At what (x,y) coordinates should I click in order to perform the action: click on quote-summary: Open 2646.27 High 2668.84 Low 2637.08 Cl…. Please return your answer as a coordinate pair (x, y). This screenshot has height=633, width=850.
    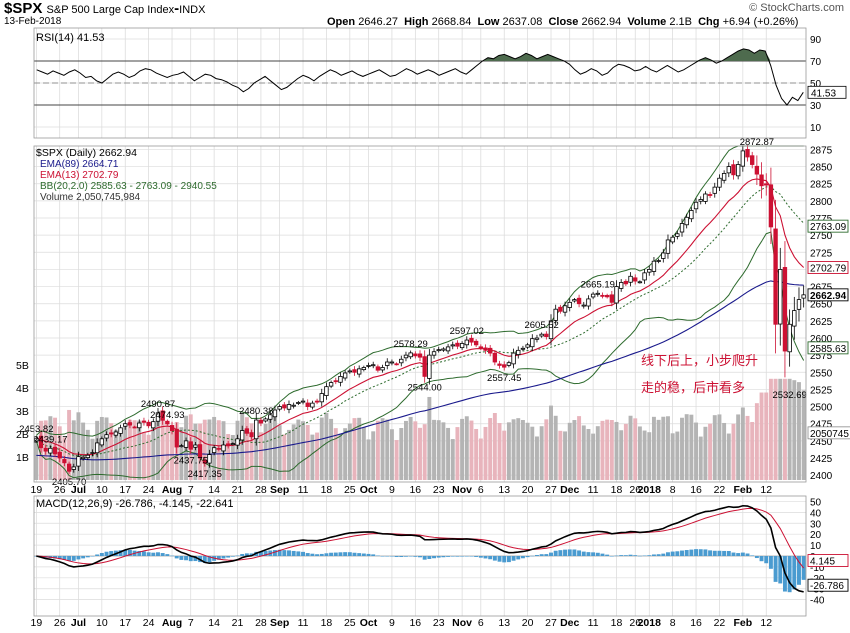
    Looking at the image, I should click on (563, 22).